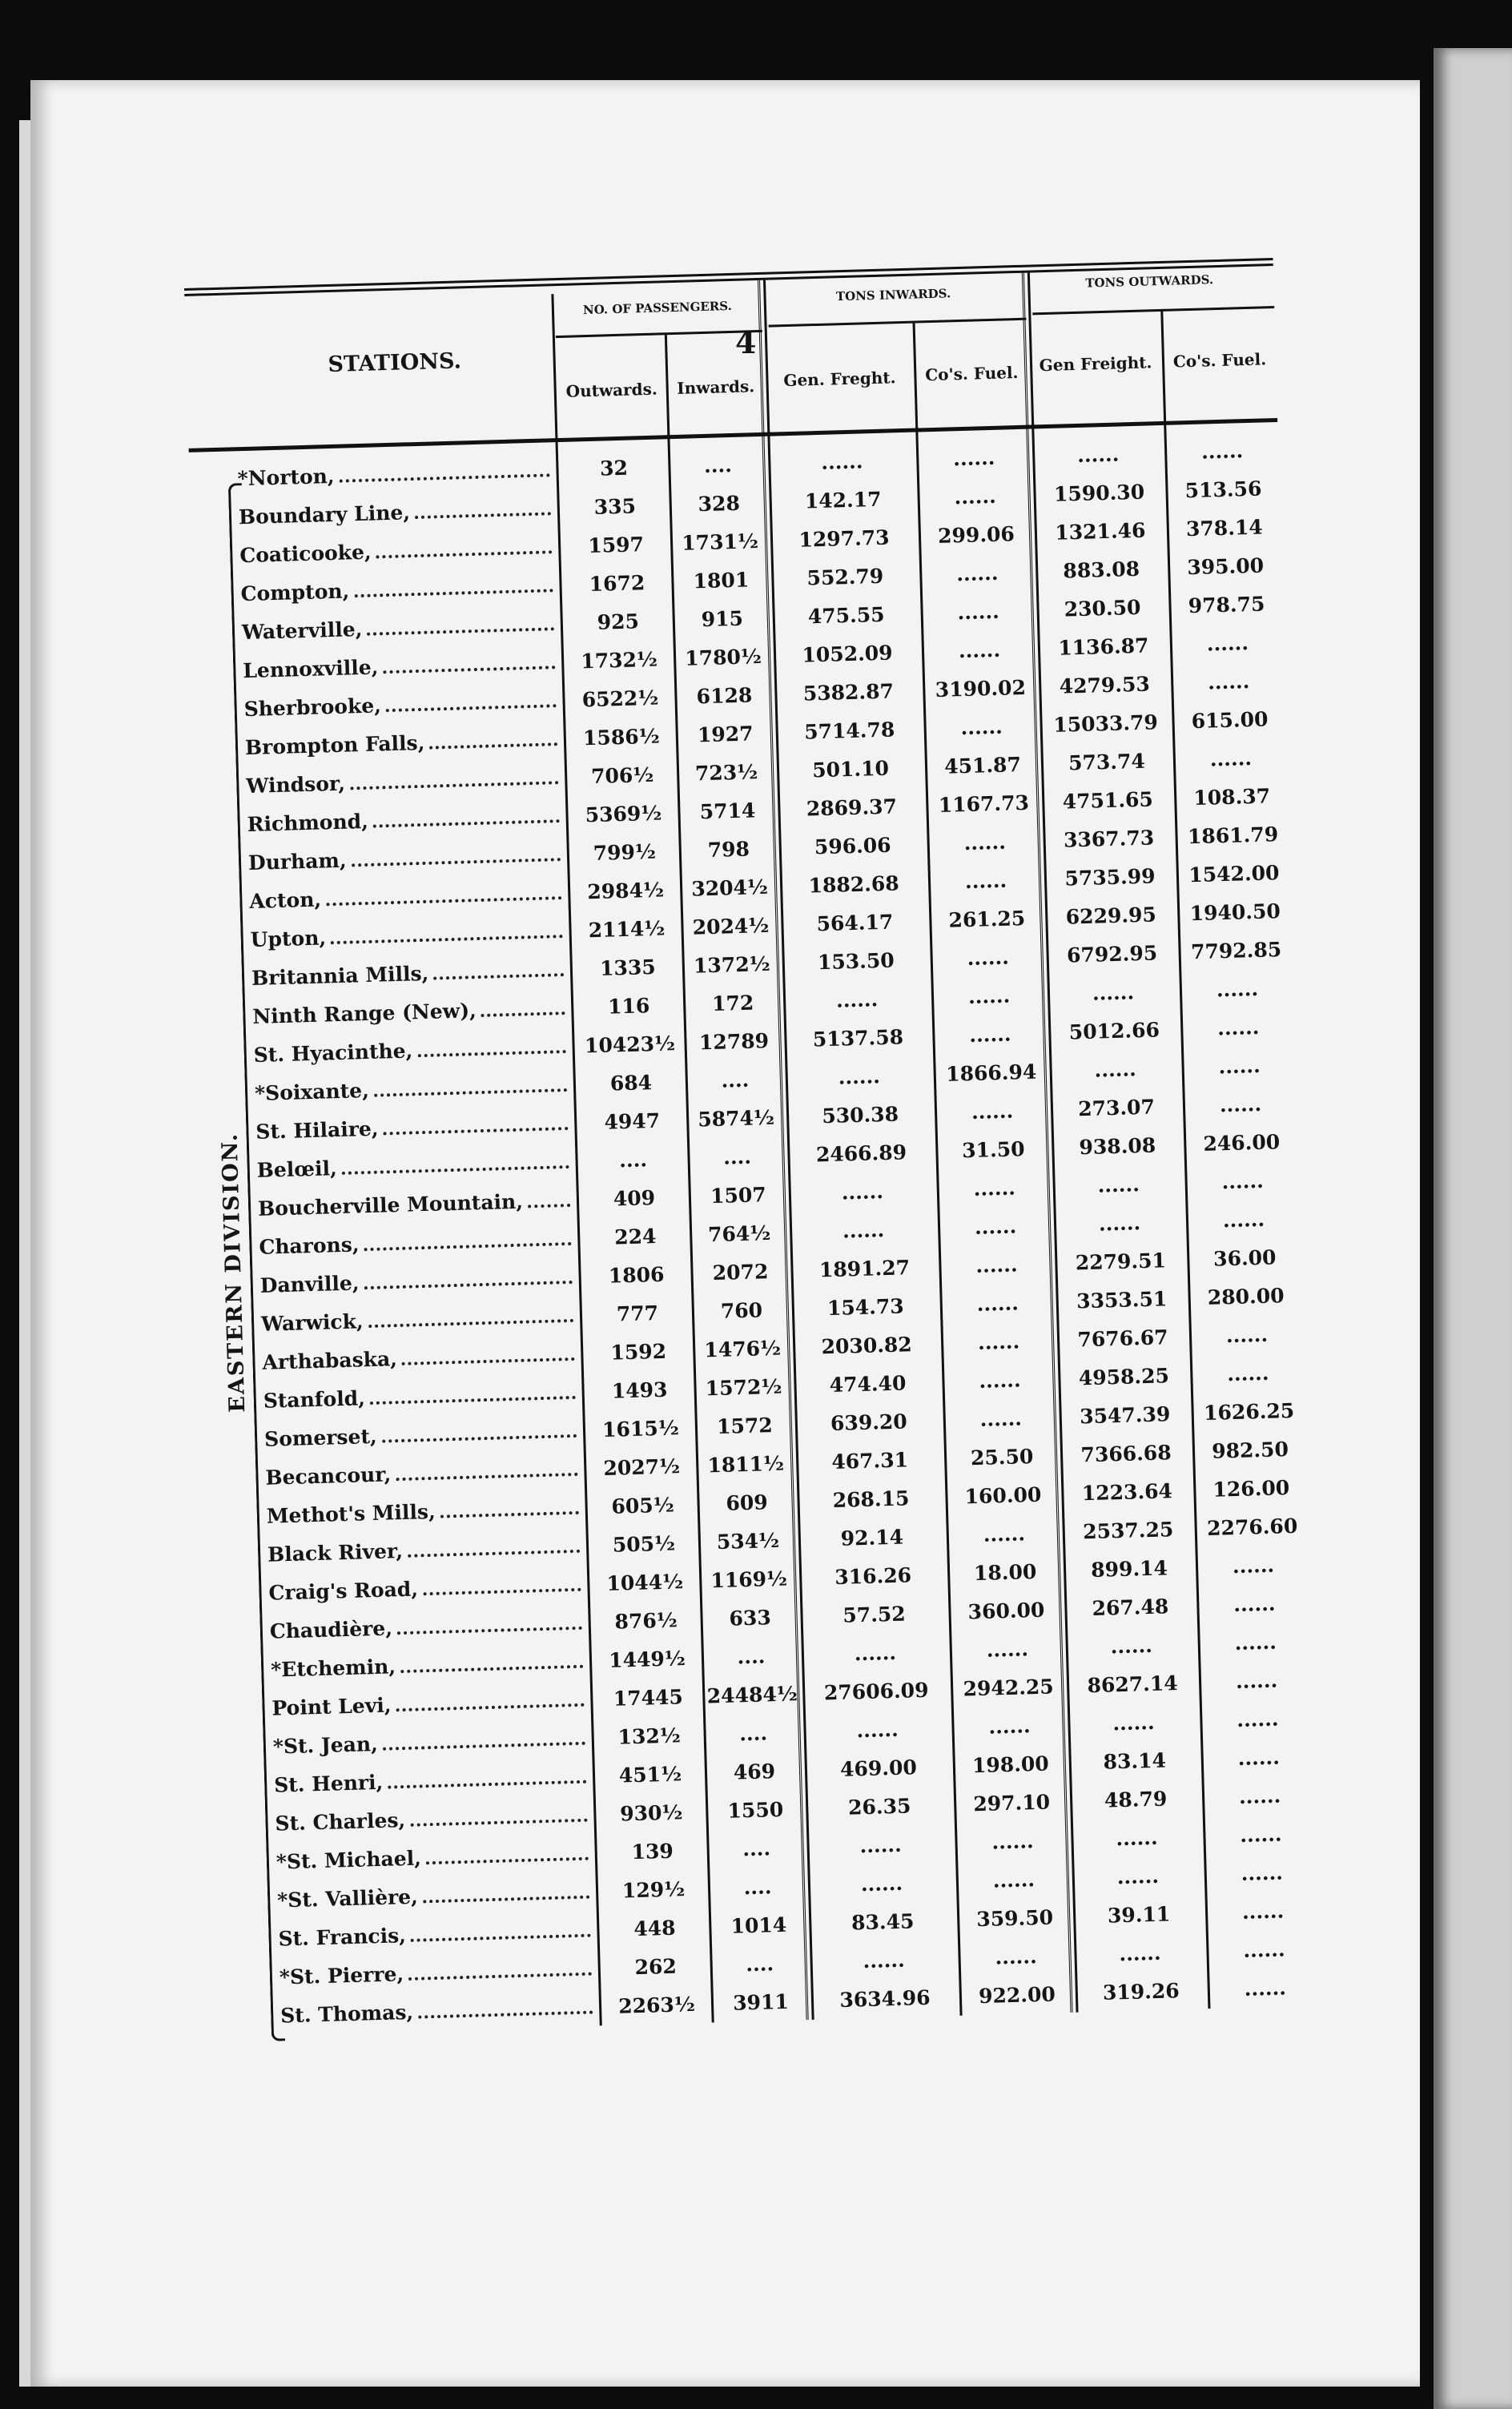  I want to click on passengers-outwards-cell: 1732½, so click(619, 660).